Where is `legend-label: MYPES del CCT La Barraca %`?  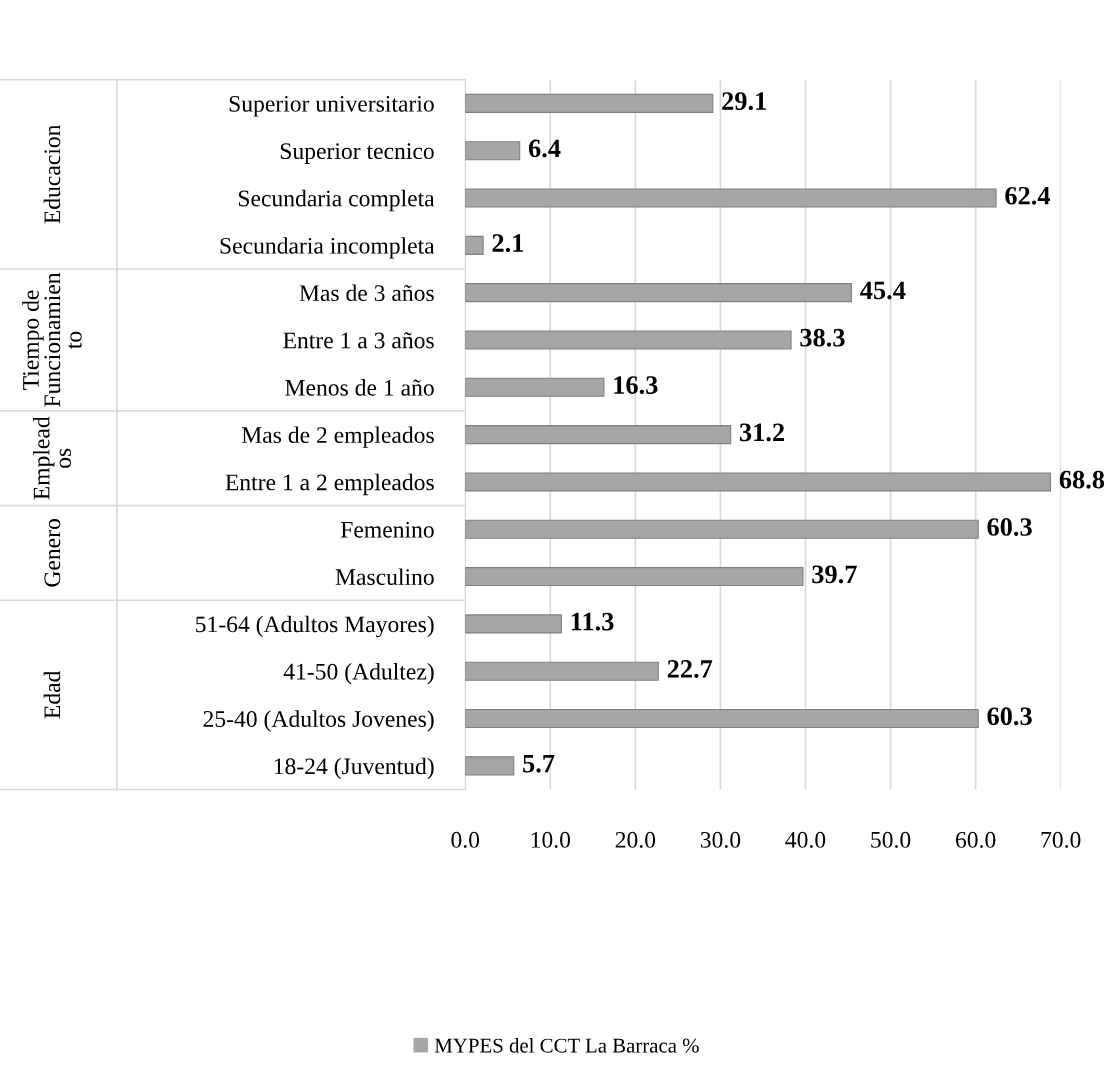 legend-label: MYPES del CCT La Barraca % is located at coordinates (566, 1045).